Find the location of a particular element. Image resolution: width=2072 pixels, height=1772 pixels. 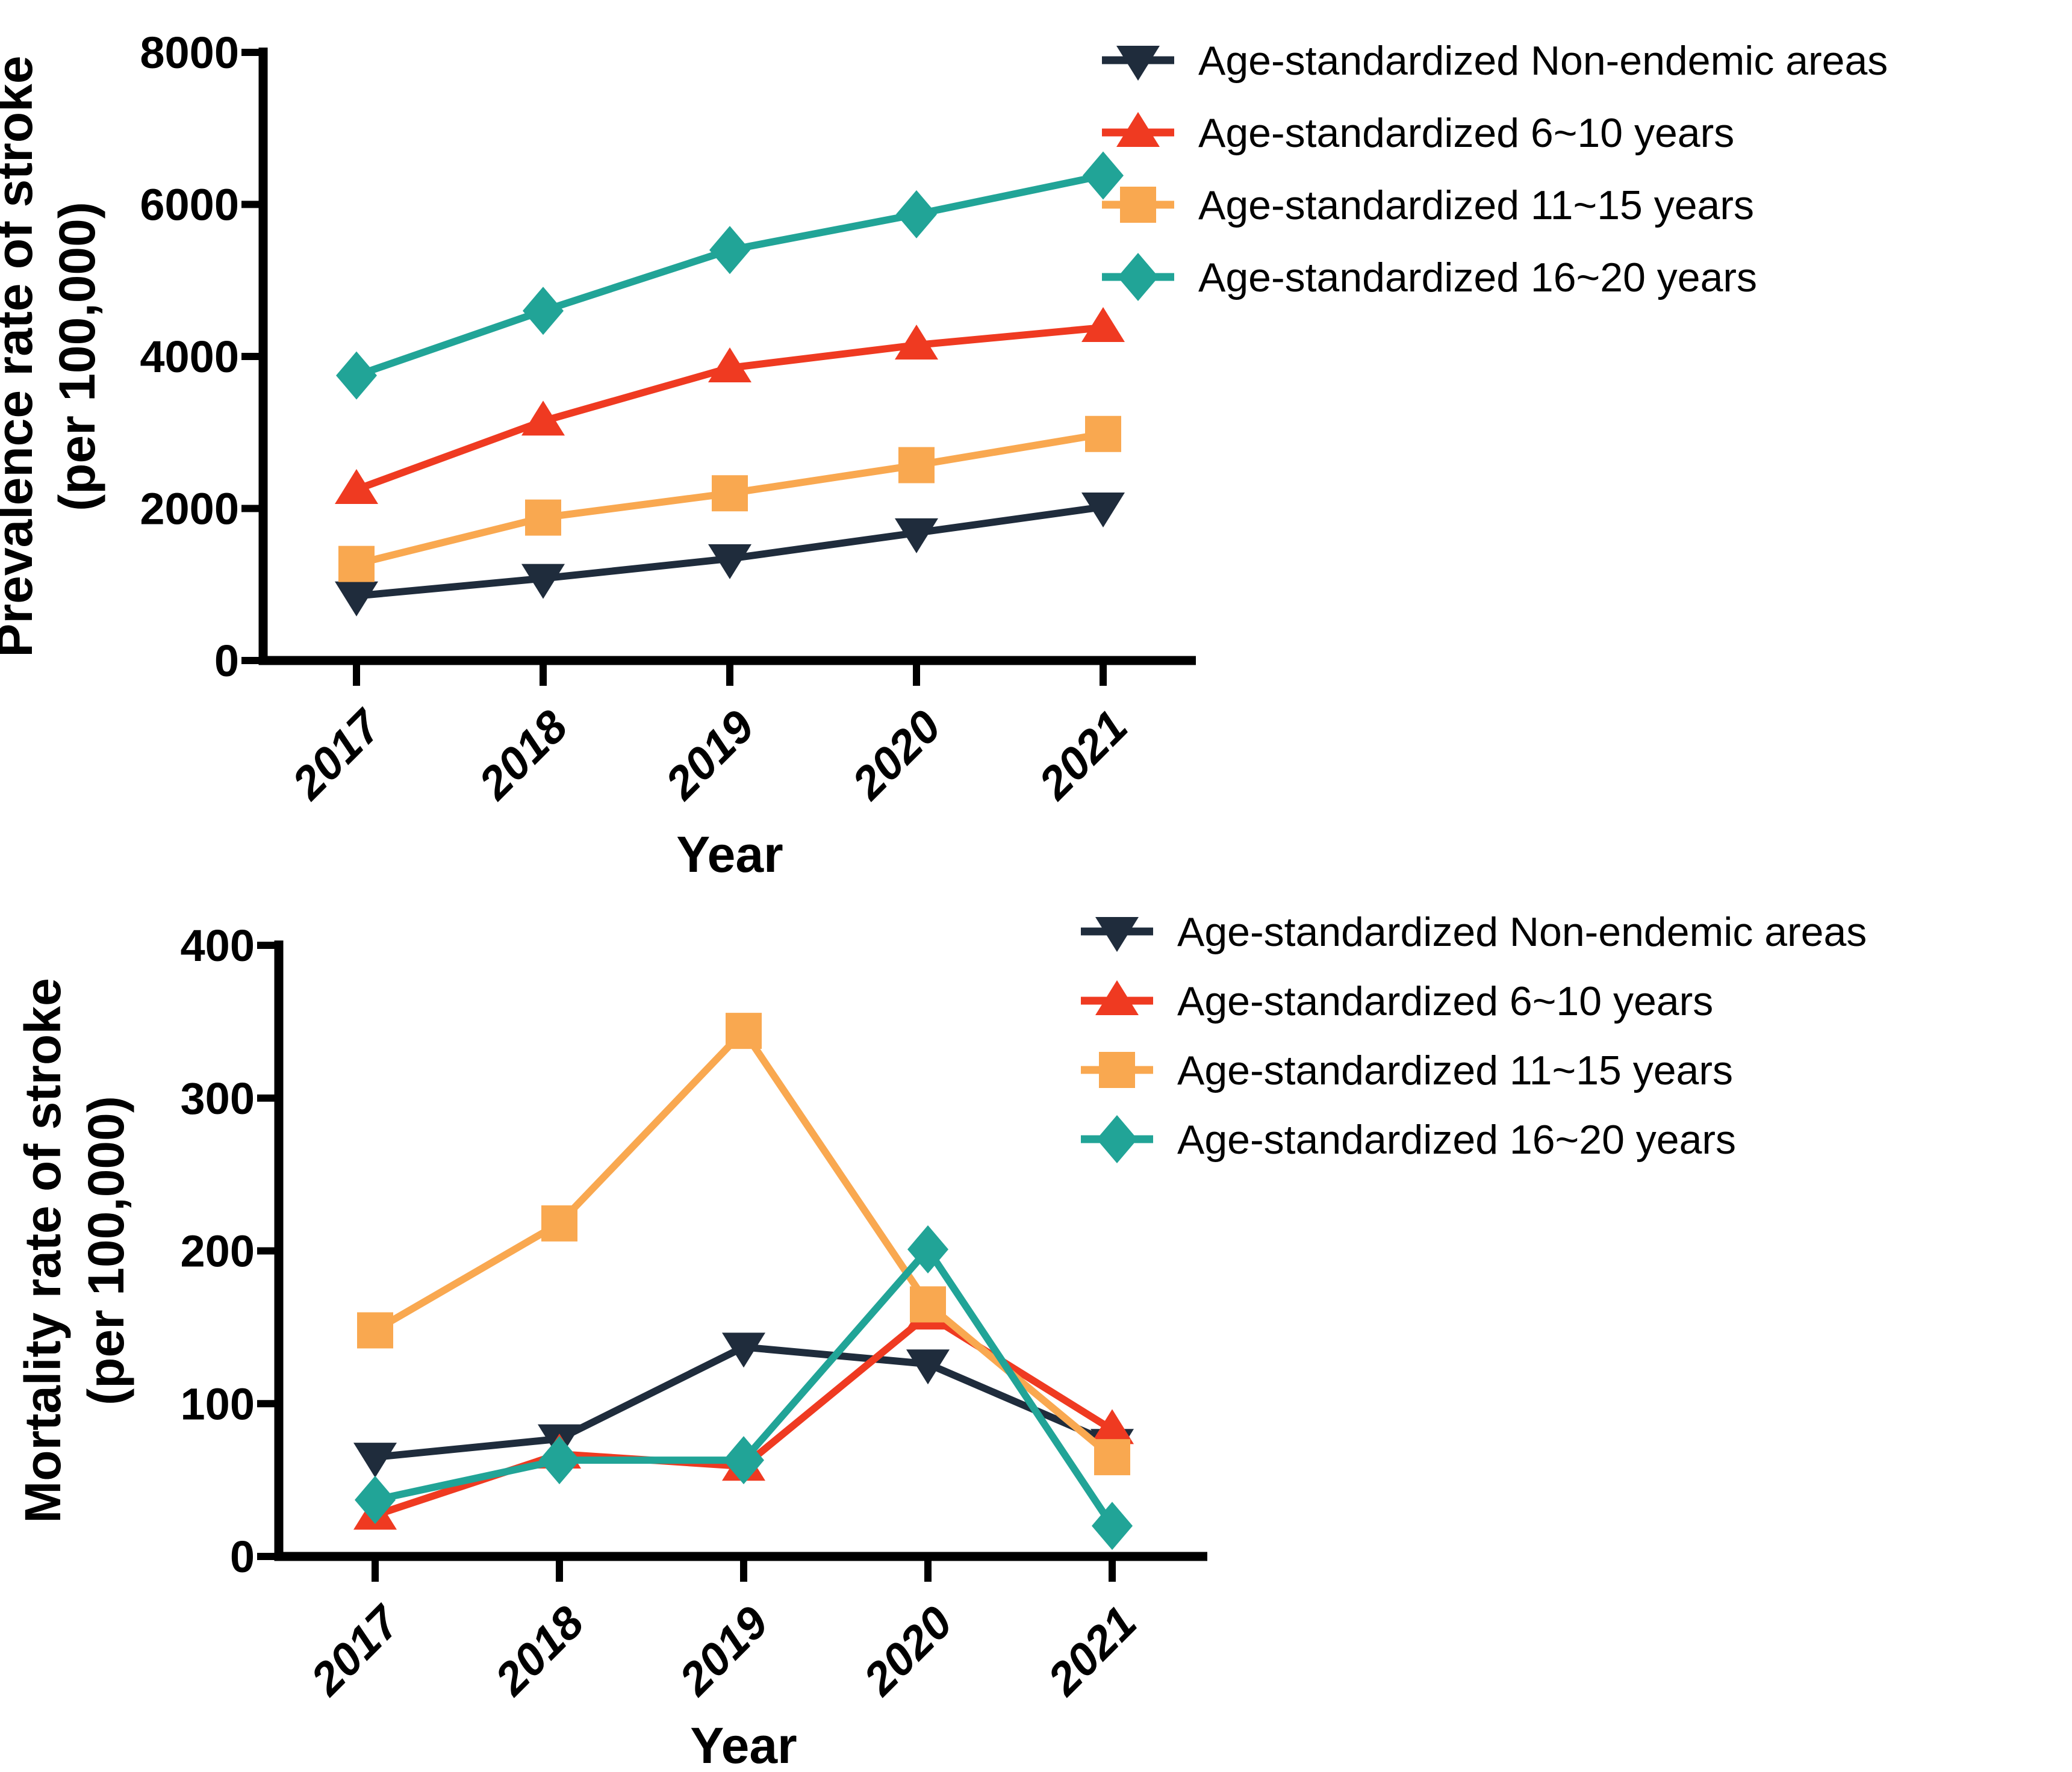

y-tick-label: 4000 is located at coordinates (190, 357).